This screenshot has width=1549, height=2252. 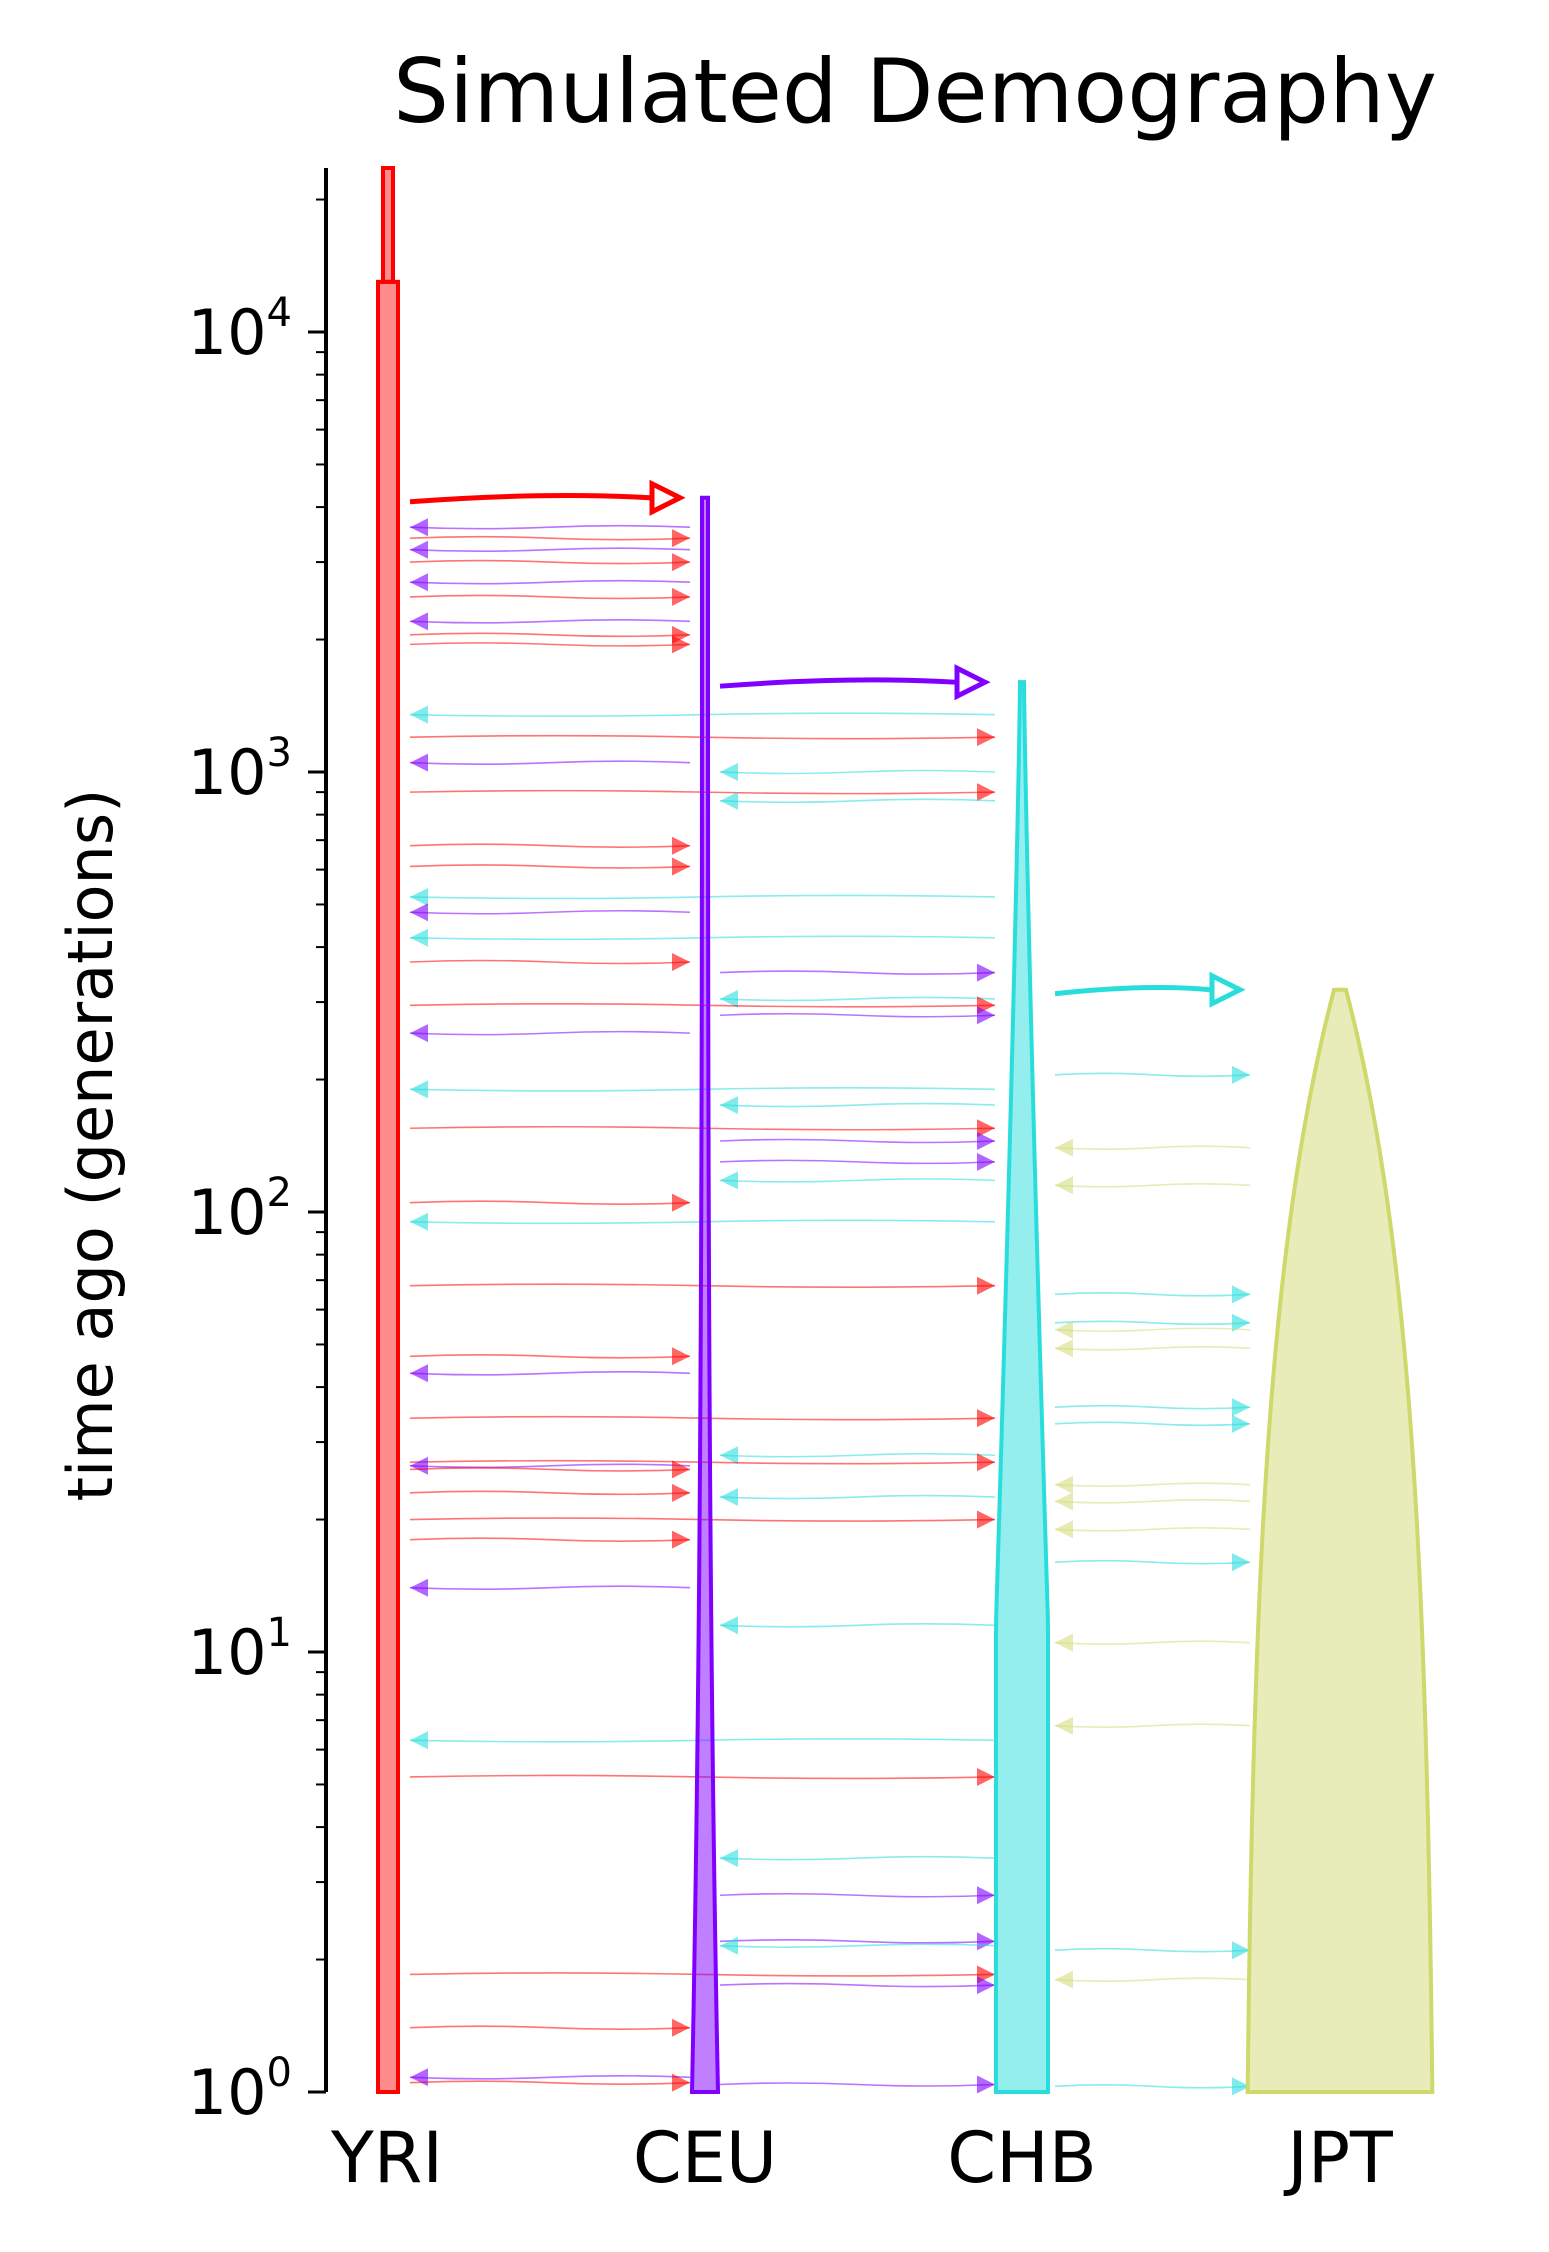 I want to click on population-label-ceu: CEU, so click(x=705, y=2158).